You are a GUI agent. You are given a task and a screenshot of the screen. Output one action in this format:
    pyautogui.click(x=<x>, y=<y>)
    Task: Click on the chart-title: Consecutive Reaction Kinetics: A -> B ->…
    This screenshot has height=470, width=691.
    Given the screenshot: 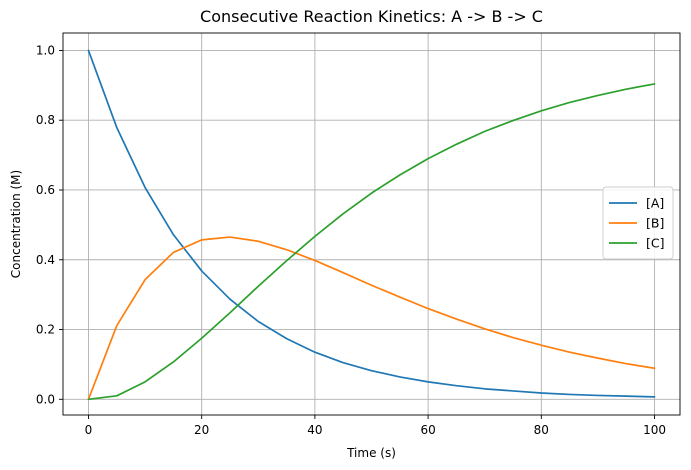 What is the action you would take?
    pyautogui.click(x=371, y=16)
    